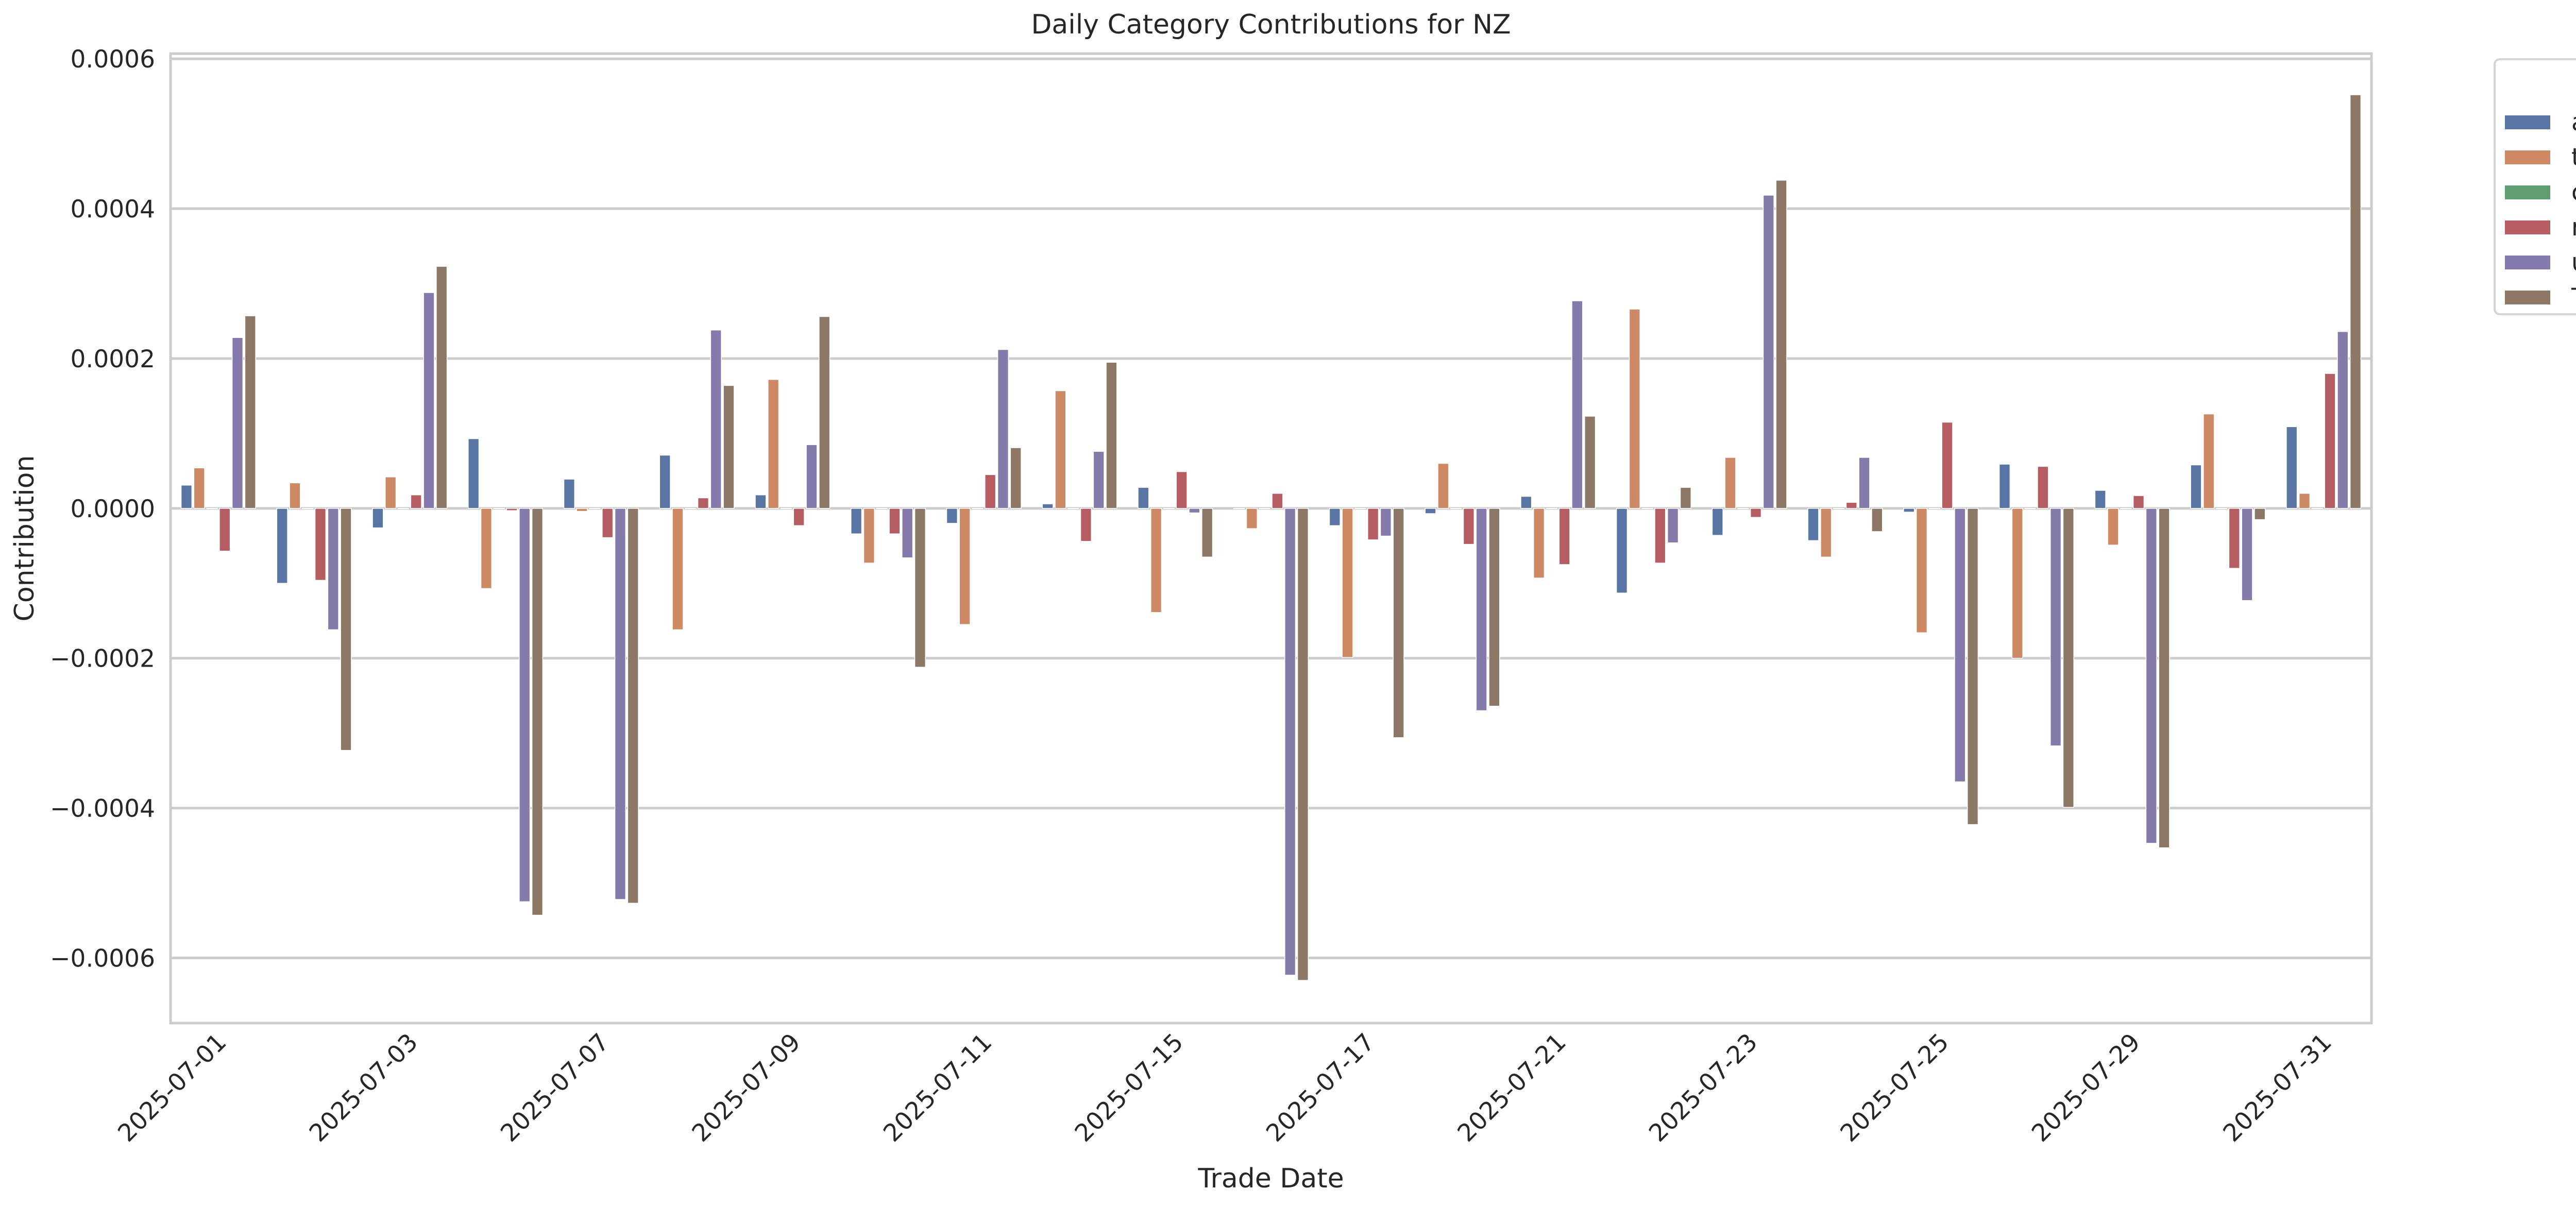  I want to click on y-axis-label: Contribution, so click(24, 538).